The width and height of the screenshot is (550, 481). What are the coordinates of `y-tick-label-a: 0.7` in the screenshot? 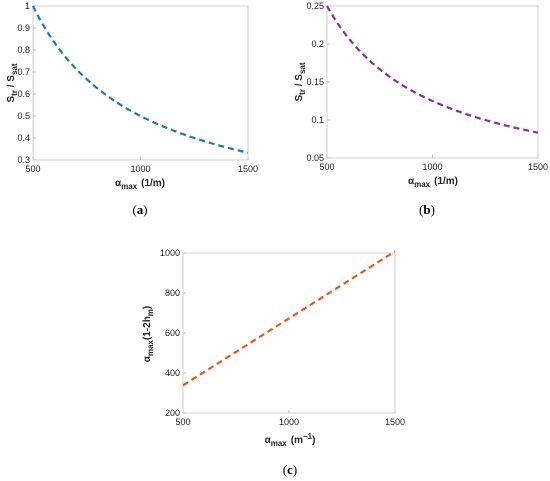 It's located at (23, 72).